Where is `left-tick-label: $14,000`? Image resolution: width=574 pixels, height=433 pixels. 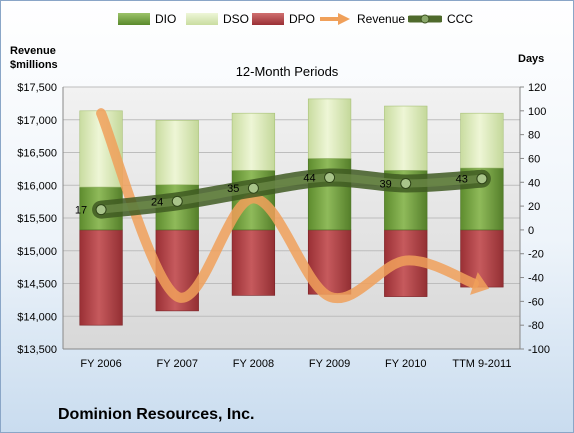
left-tick-label: $14,000 is located at coordinates (37, 317).